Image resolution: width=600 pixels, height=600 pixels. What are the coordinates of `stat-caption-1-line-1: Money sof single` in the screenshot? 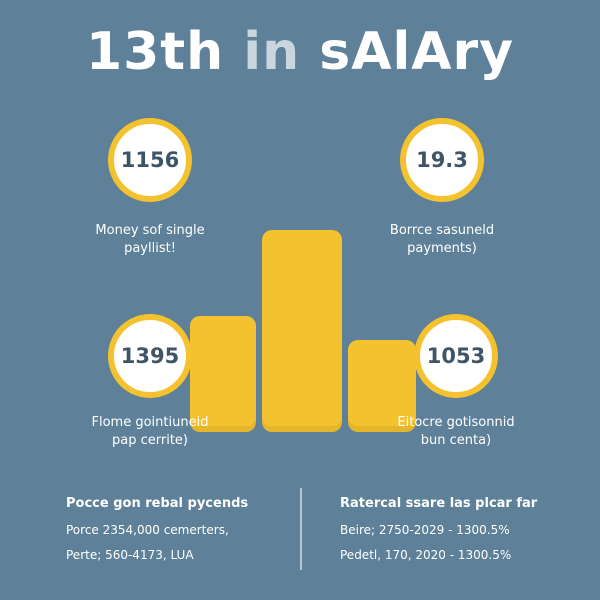 It's located at (150, 230).